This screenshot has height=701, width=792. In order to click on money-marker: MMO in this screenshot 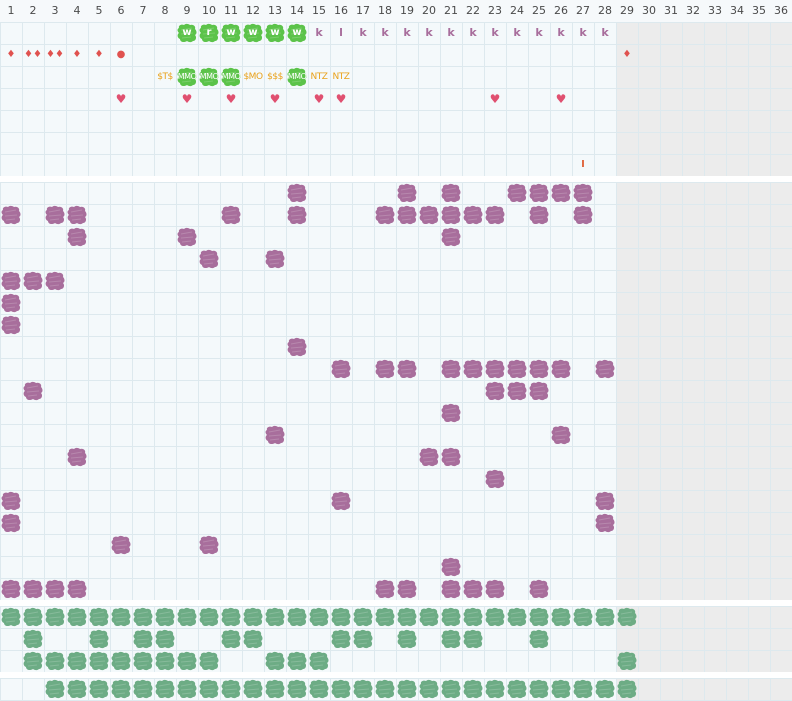, I will do `click(209, 77)`.